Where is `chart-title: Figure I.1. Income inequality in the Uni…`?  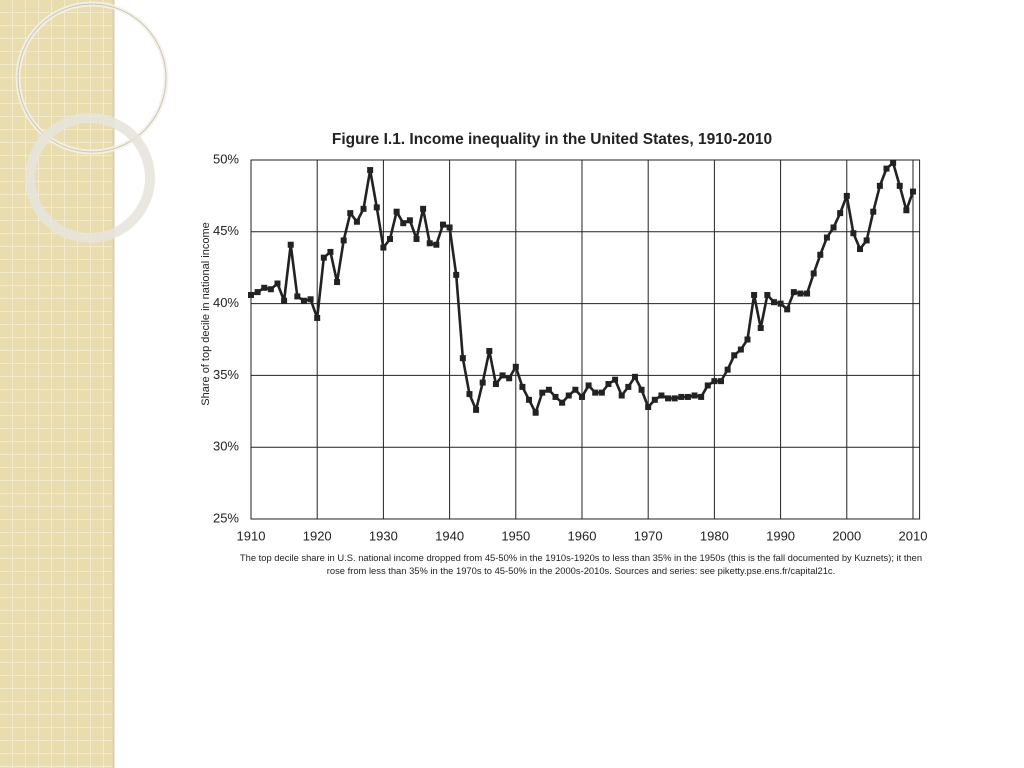
chart-title: Figure I.1. Income inequality in the Uni… is located at coordinates (552, 139).